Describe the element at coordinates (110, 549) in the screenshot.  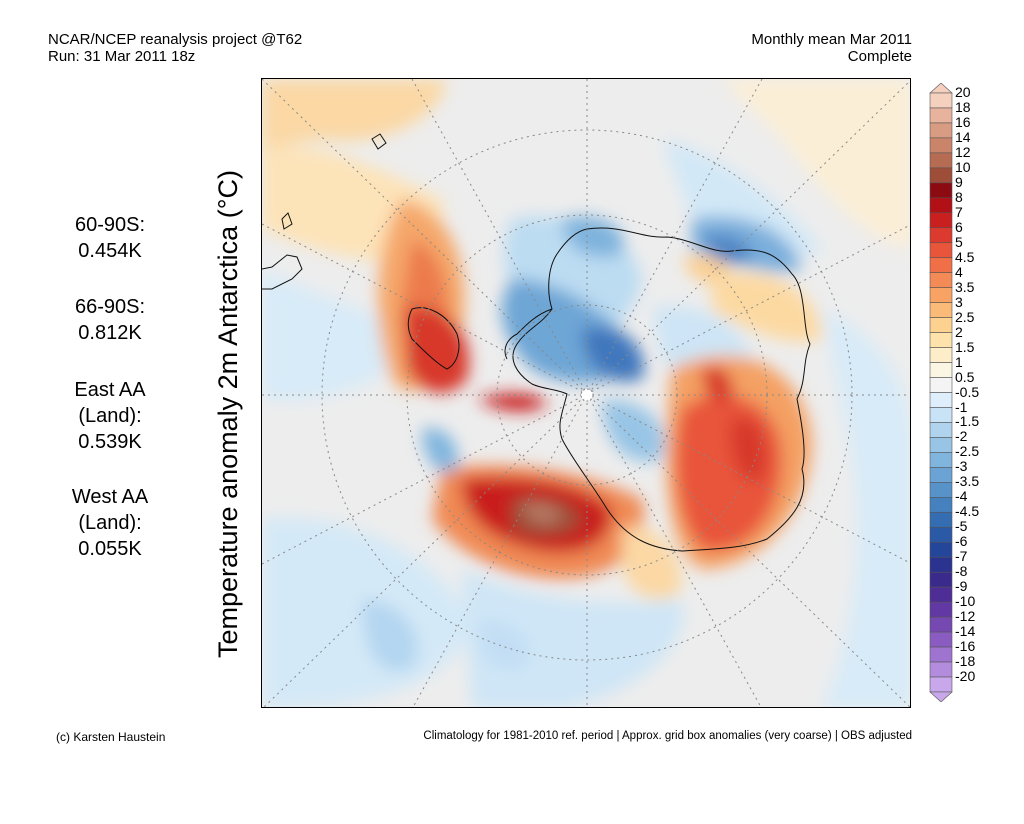
I see `stat-value: 0.055K` at that location.